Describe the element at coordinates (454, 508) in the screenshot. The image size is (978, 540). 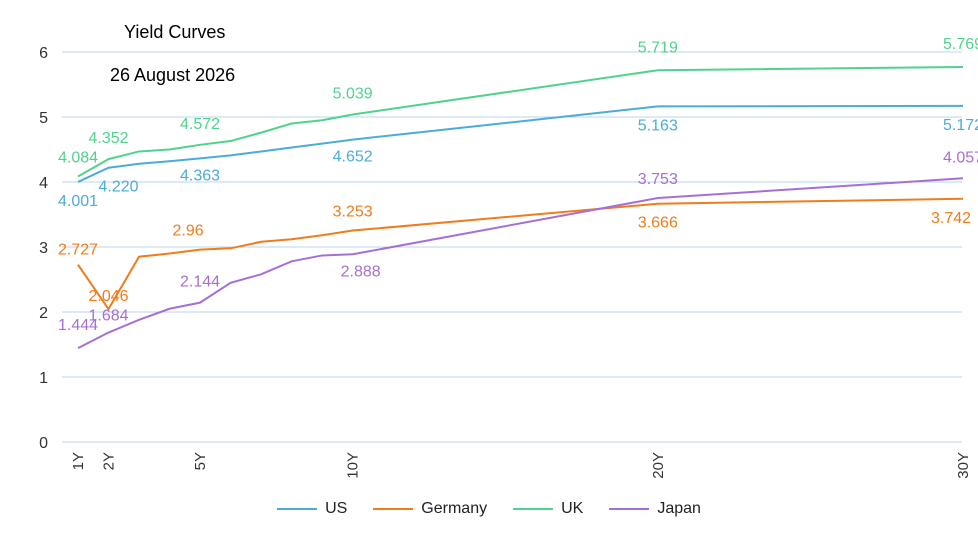
I see `legend-label: Germany` at that location.